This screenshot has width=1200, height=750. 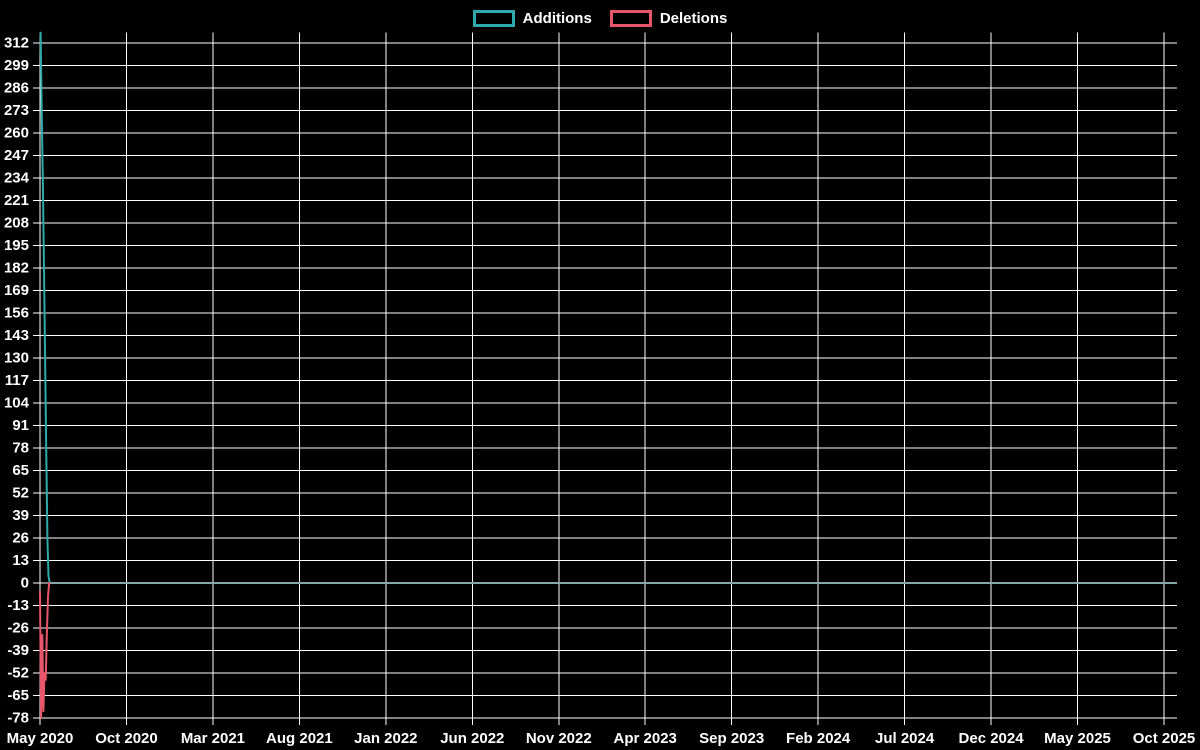 What do you see at coordinates (557, 18) in the screenshot?
I see `additions-legend-label: Additions` at bounding box center [557, 18].